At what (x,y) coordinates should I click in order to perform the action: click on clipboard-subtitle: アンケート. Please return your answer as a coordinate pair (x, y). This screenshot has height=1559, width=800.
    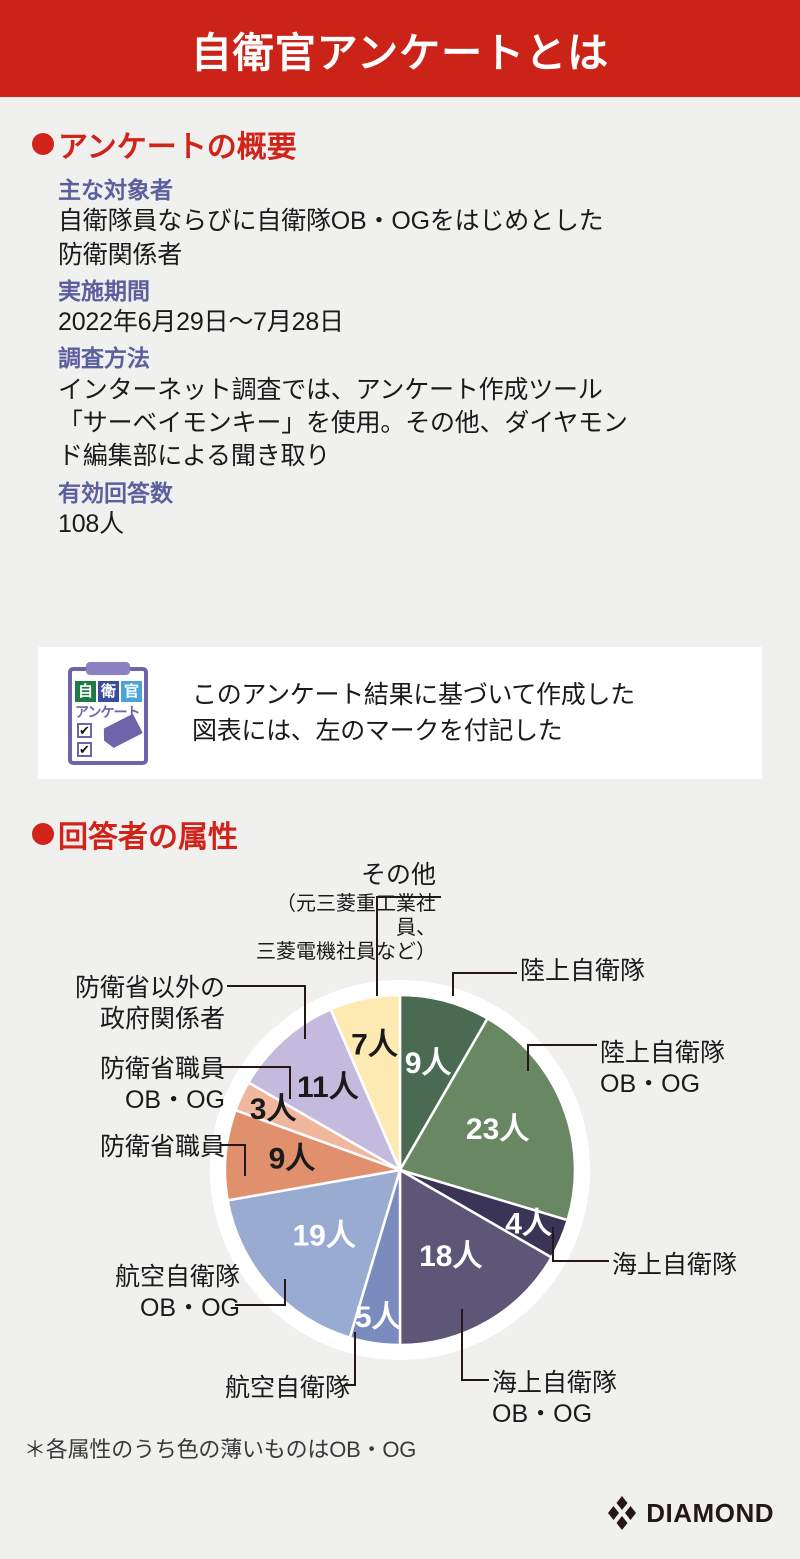
    Looking at the image, I should click on (107, 711).